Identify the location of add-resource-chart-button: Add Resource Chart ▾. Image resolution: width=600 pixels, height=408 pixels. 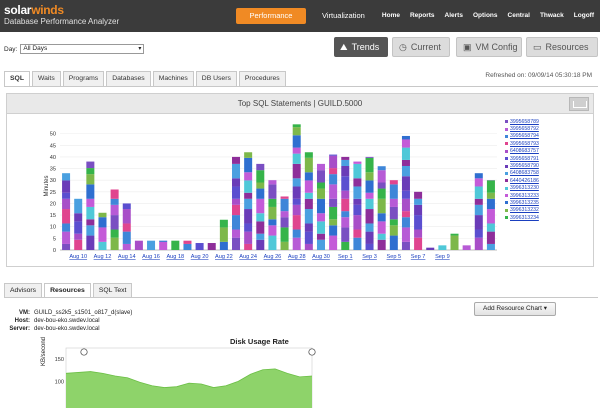
(515, 309).